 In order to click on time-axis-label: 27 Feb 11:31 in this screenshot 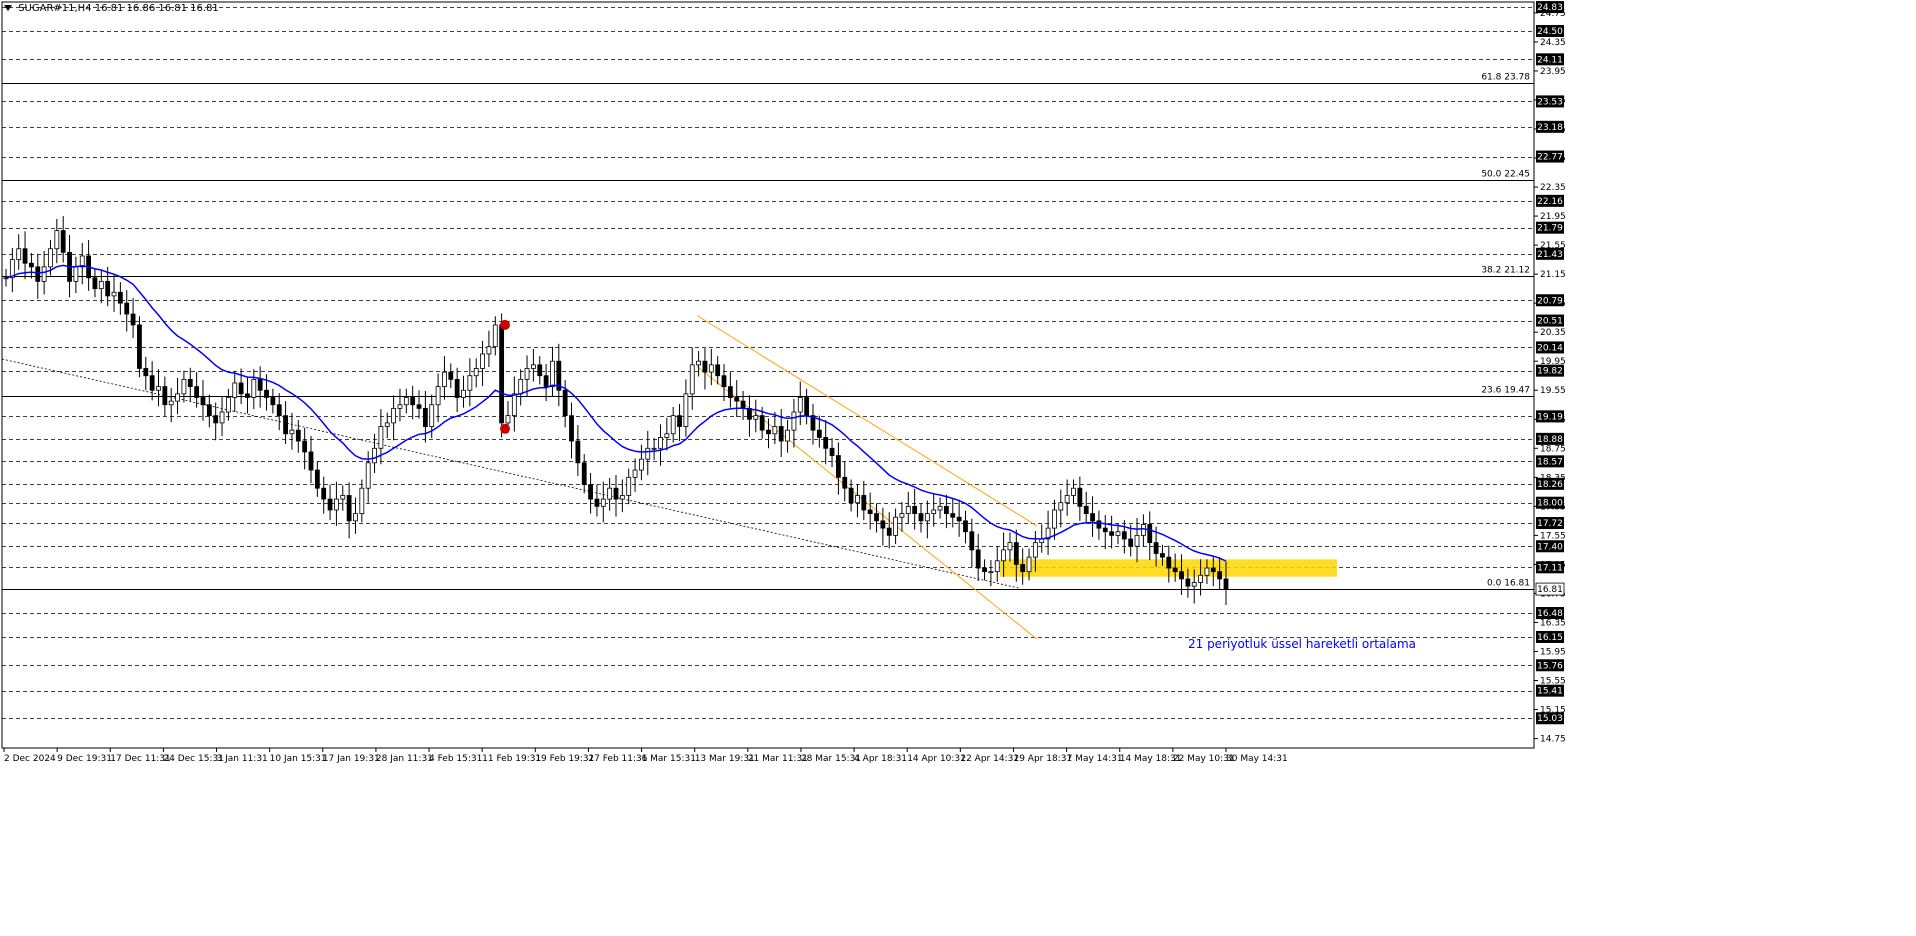, I will do `click(617, 759)`.